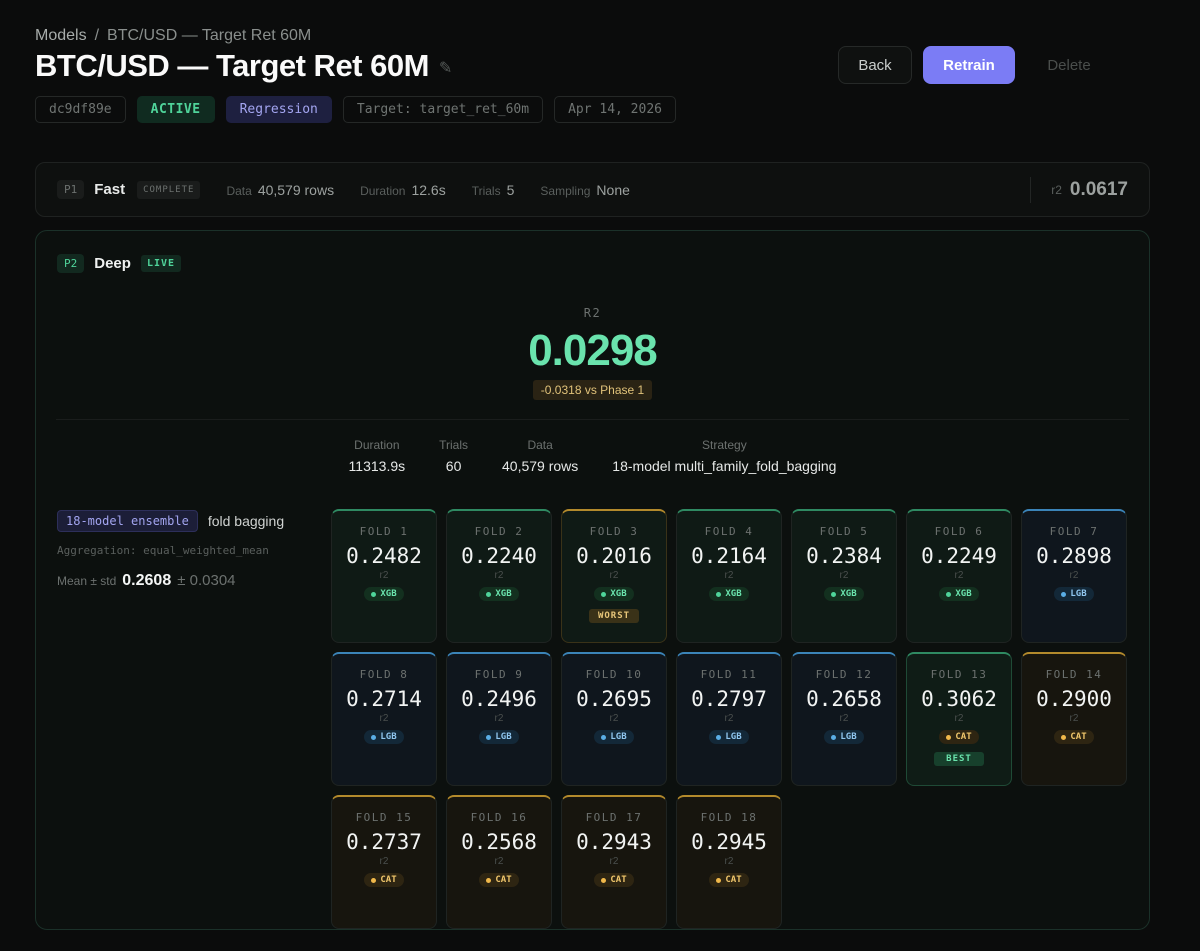 The height and width of the screenshot is (951, 1200). I want to click on fold-card: FOLD 7 0.2898 r2 LGB, so click(1074, 576).